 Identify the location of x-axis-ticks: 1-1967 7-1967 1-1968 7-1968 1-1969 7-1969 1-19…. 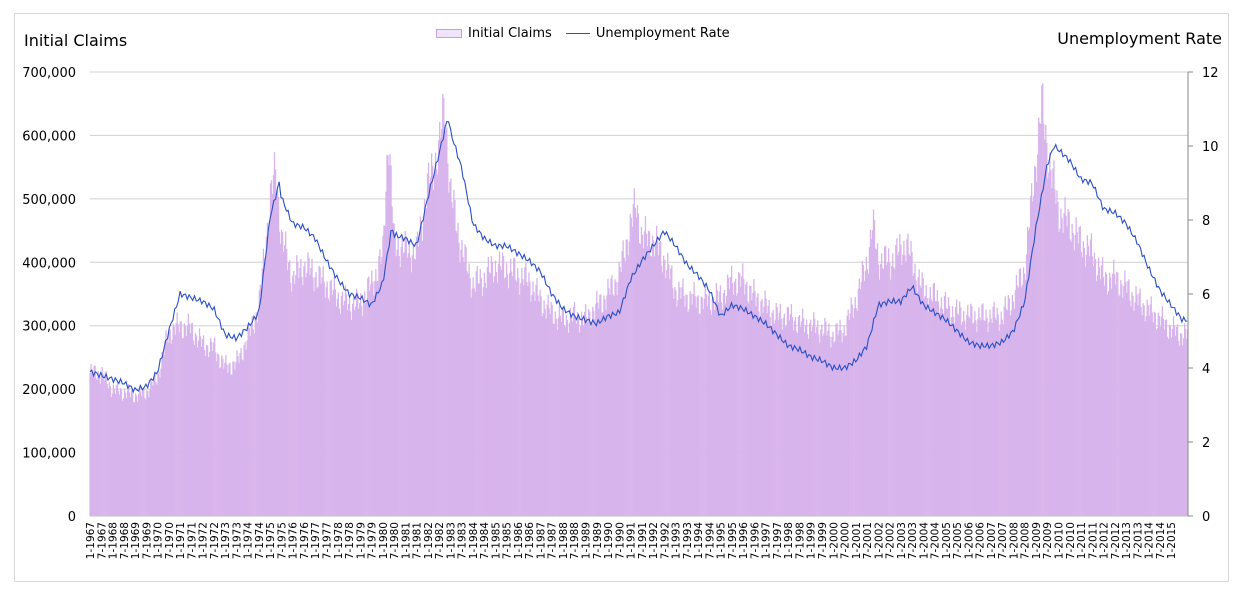
(631, 541).